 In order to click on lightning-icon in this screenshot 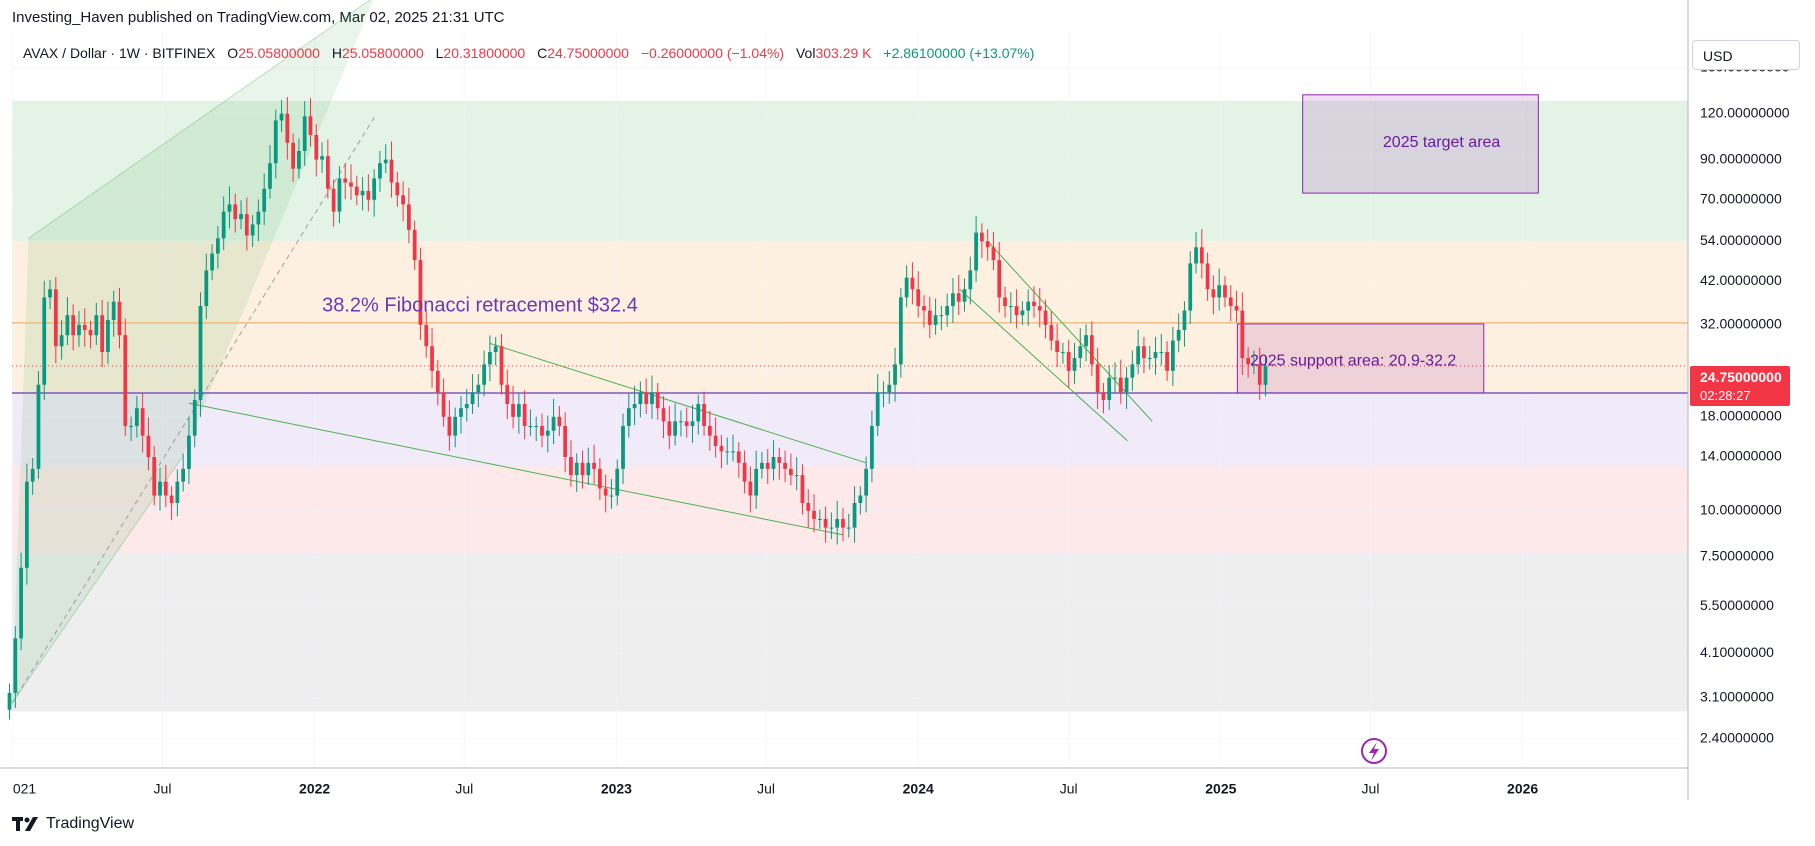, I will do `click(1374, 751)`.